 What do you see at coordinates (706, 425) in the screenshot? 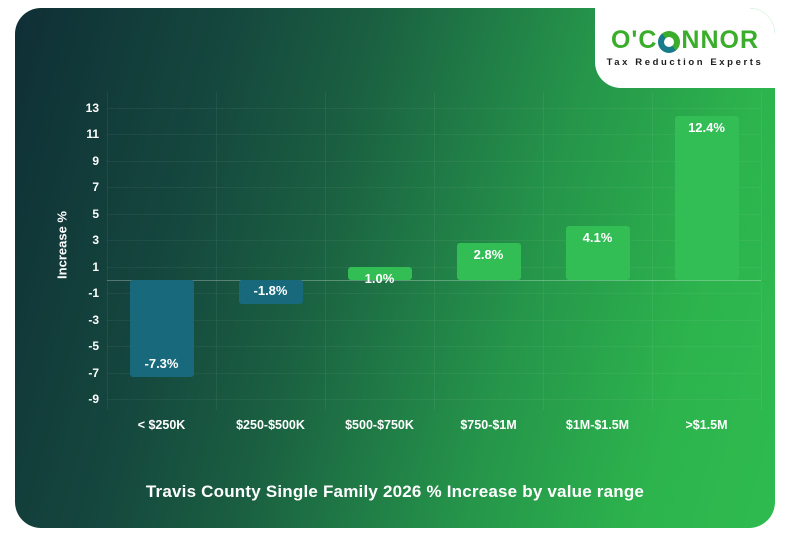
I see `x-category-label: >$1.5M` at bounding box center [706, 425].